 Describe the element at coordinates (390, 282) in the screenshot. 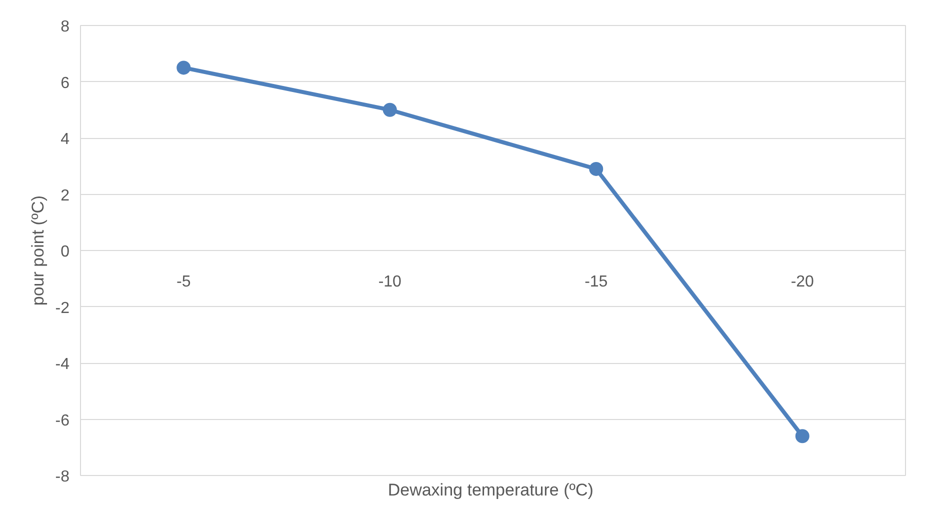

I see `x-tick-label: -10` at that location.